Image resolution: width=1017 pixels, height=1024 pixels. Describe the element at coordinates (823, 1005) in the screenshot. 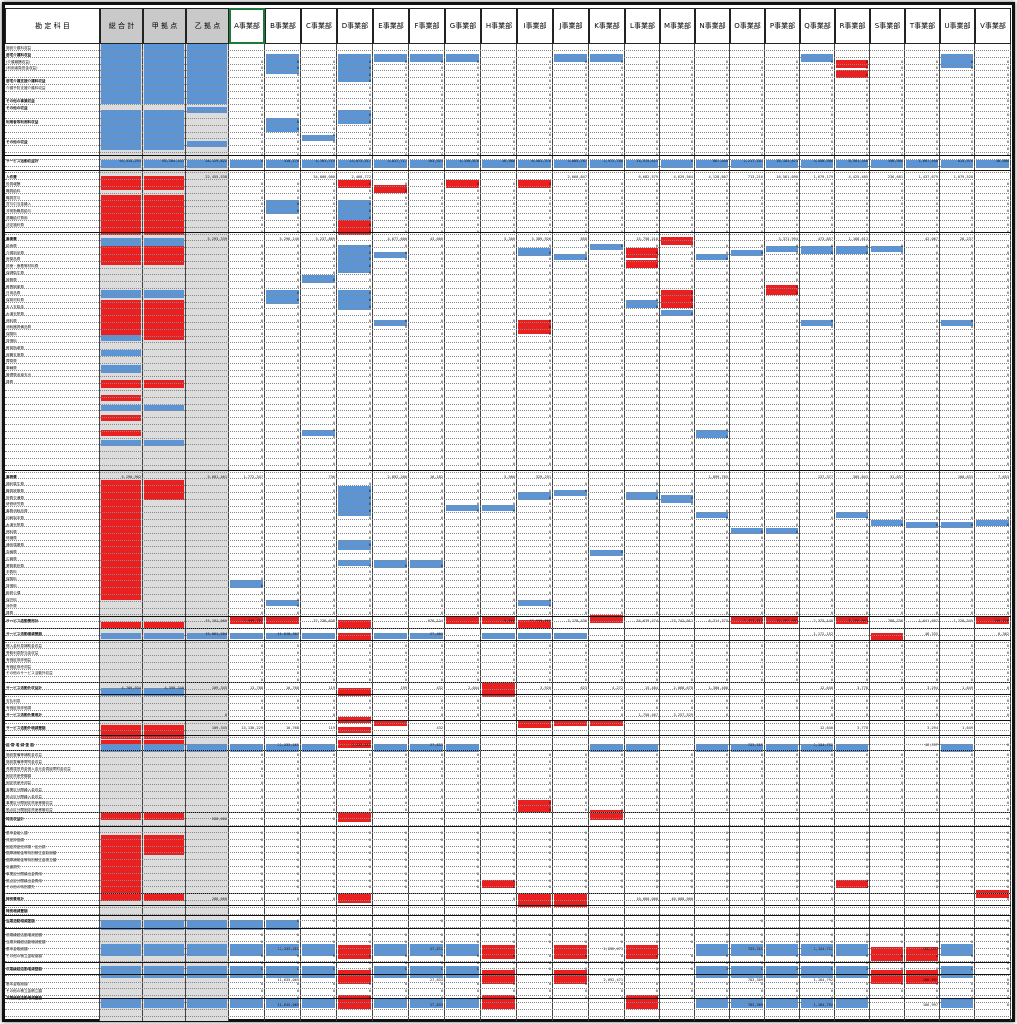

I see `value-cell: 1,184,792` at that location.